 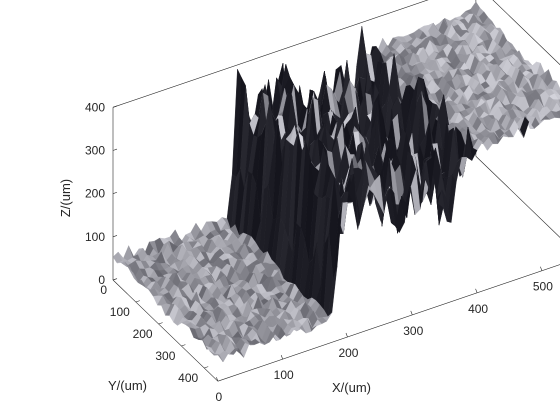 What do you see at coordinates (284, 375) in the screenshot?
I see `x-tick-label: 100` at bounding box center [284, 375].